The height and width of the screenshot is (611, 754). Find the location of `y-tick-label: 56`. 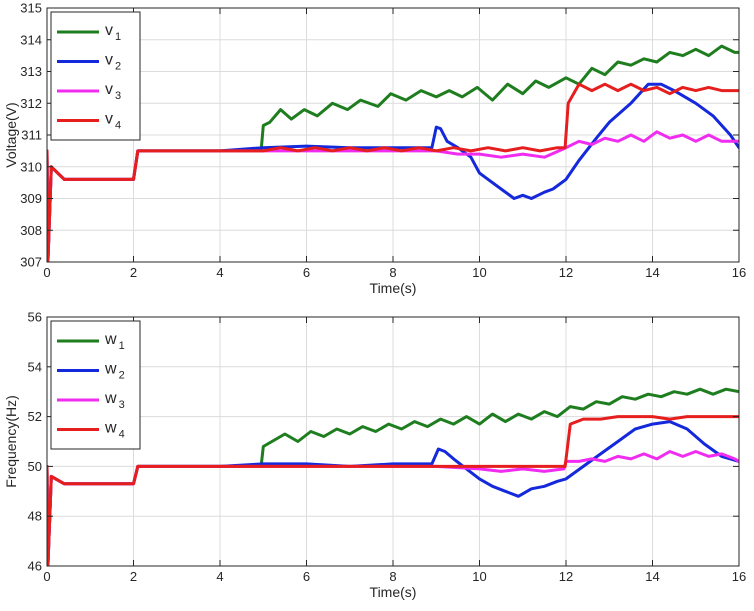

y-tick-label: 56 is located at coordinates (35, 317).